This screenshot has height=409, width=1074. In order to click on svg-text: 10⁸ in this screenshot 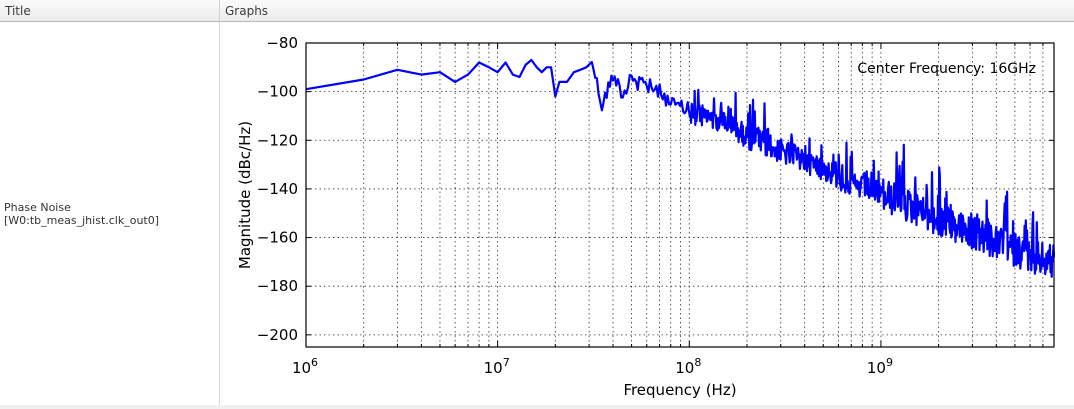, I will do `click(688, 366)`.